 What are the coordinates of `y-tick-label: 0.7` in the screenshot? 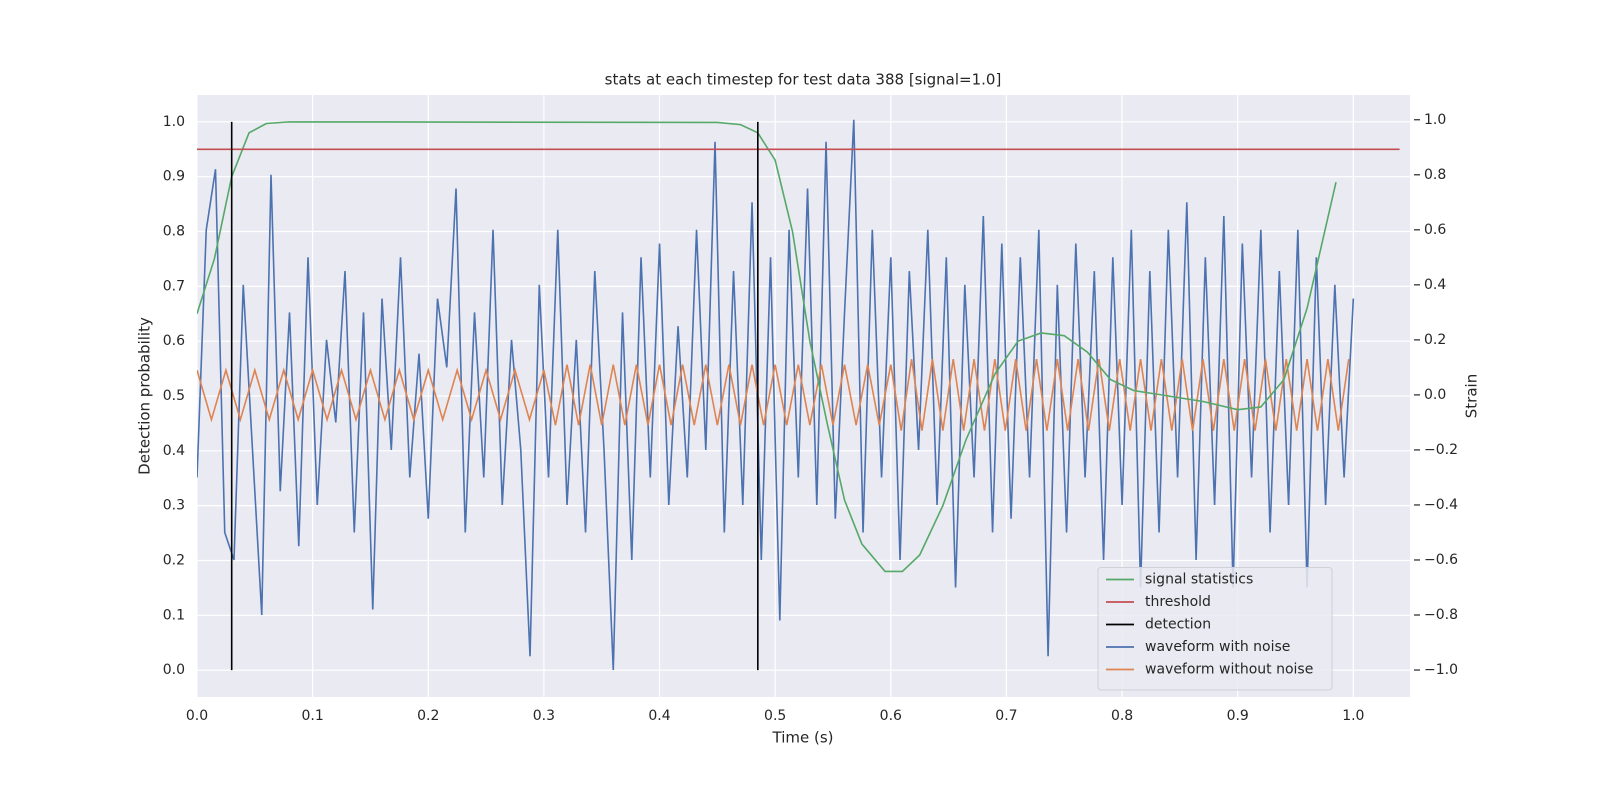 It's located at (174, 286).